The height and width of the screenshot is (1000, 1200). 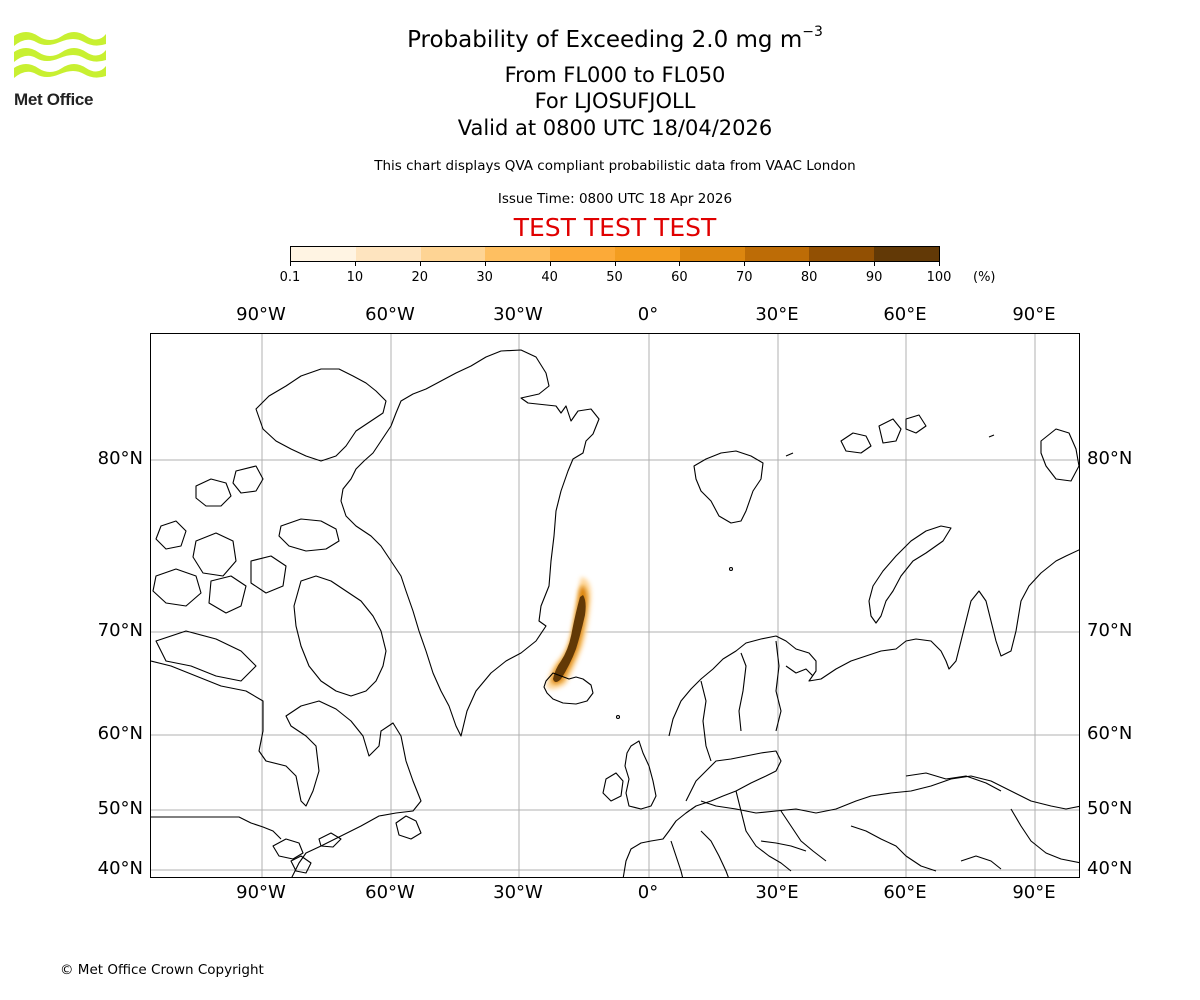 I want to click on lat-label-left: 50°N, so click(x=120, y=808).